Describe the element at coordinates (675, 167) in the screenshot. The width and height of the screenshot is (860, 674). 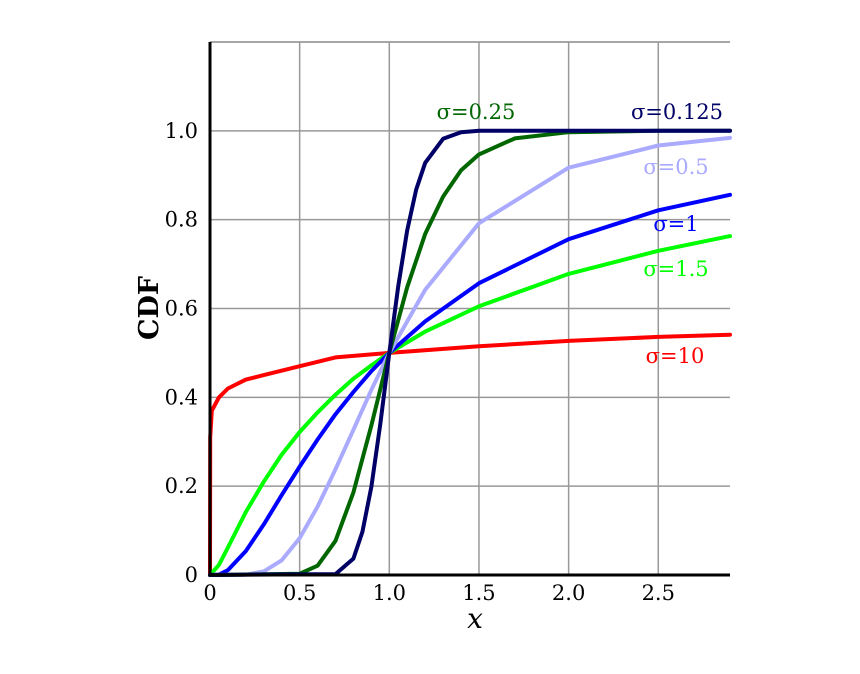
I see `series-label-3: σ=0.5` at that location.